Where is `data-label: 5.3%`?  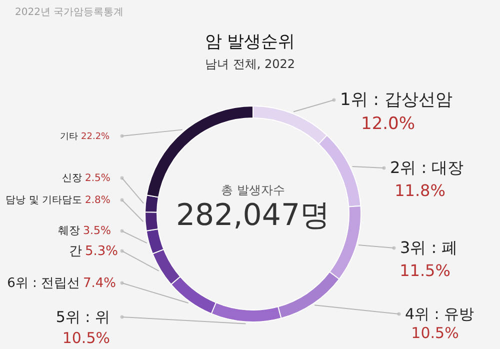
data-label: 5.3% is located at coordinates (101, 251).